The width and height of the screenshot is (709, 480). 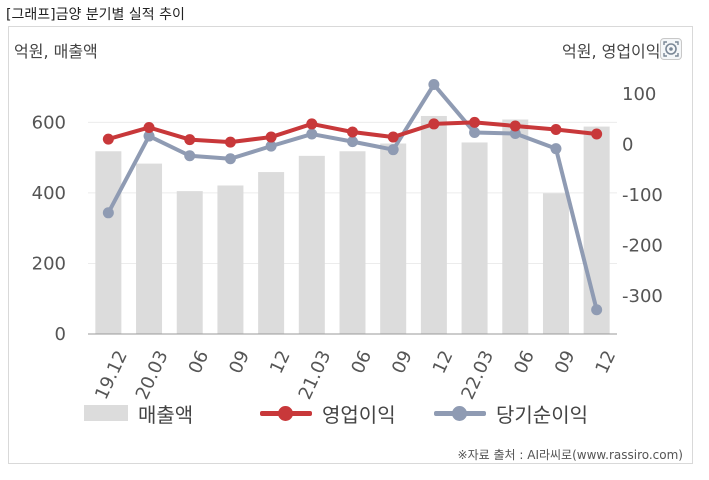 What do you see at coordinates (95, 15) in the screenshot?
I see `page-title: [그래프]금양 분기별 실적 추이` at bounding box center [95, 15].